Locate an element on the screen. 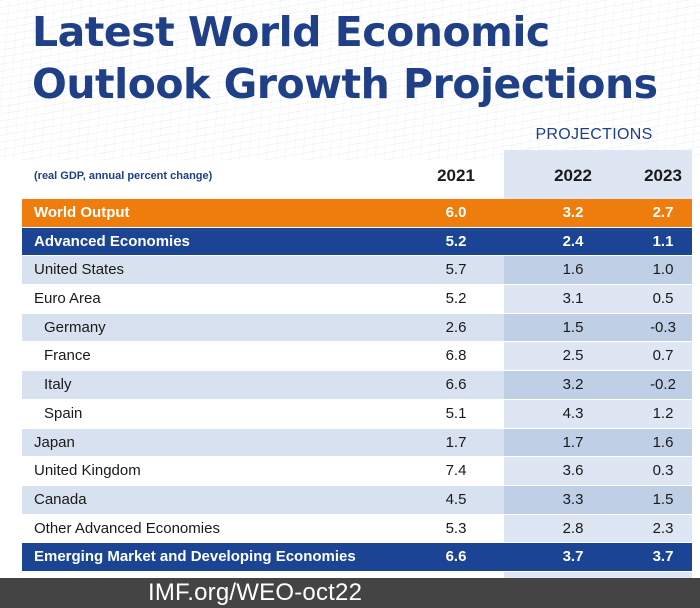  value-2023: 1.2 is located at coordinates (663, 413).